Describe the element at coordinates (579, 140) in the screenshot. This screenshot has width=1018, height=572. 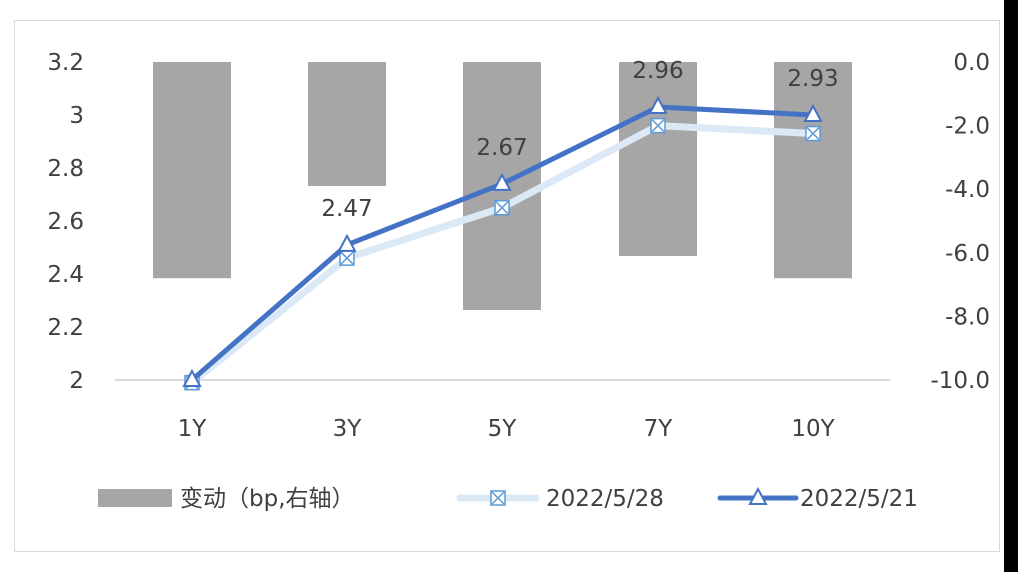
I see `data-labels: 2.47 2.67 2.96 2.93` at that location.